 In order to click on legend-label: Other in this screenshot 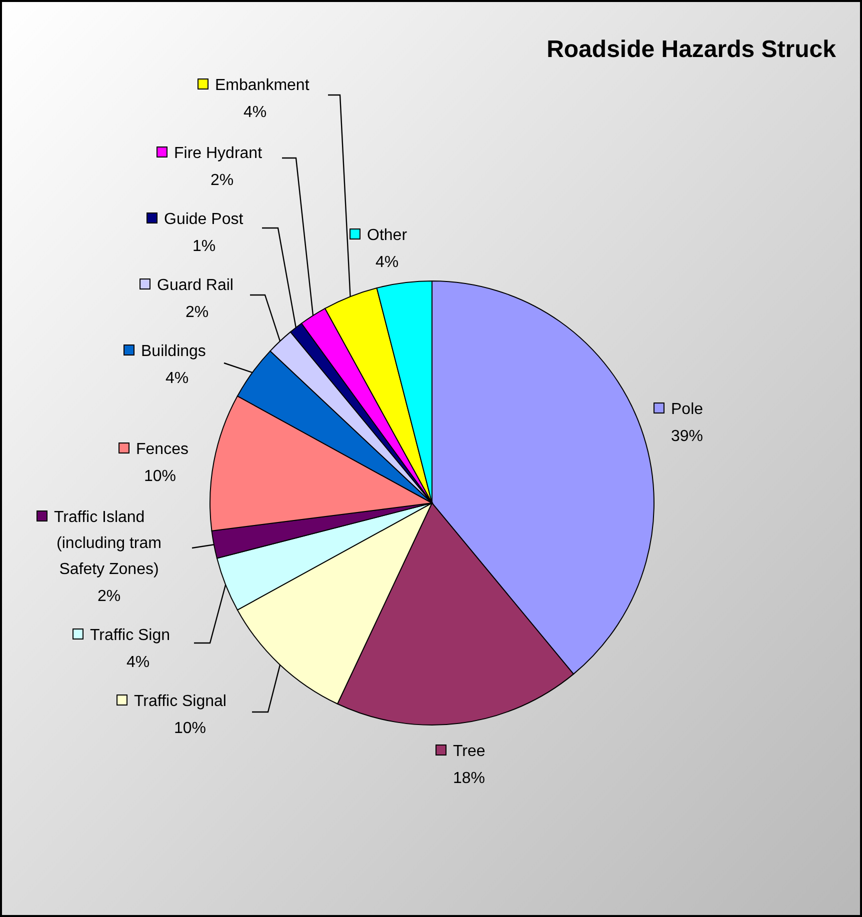, I will do `click(387, 235)`.